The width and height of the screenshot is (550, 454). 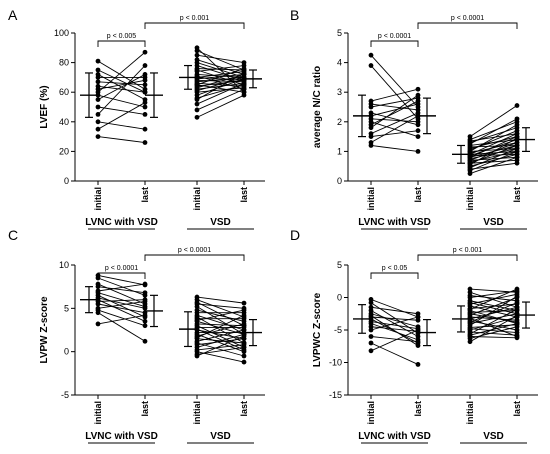 I want to click on y-tick-label: 5, so click(x=339, y=33).